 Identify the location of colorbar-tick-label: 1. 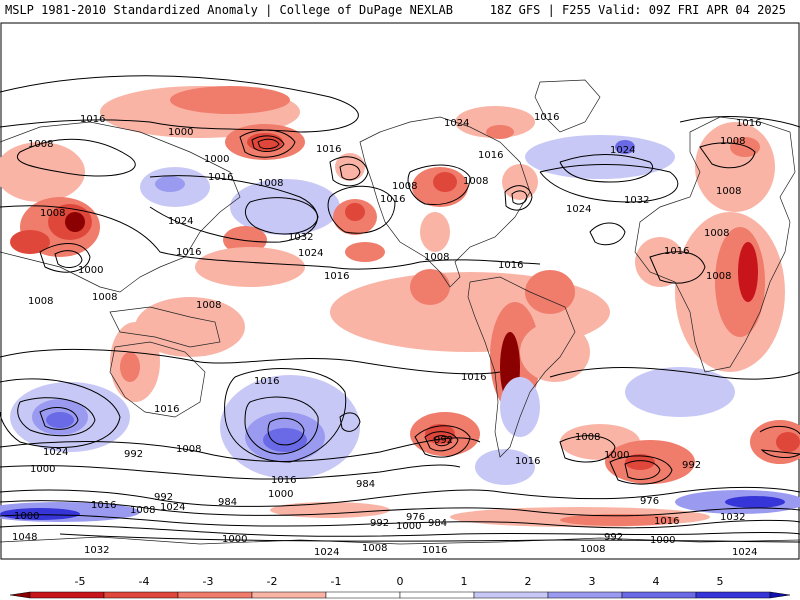
(464, 581).